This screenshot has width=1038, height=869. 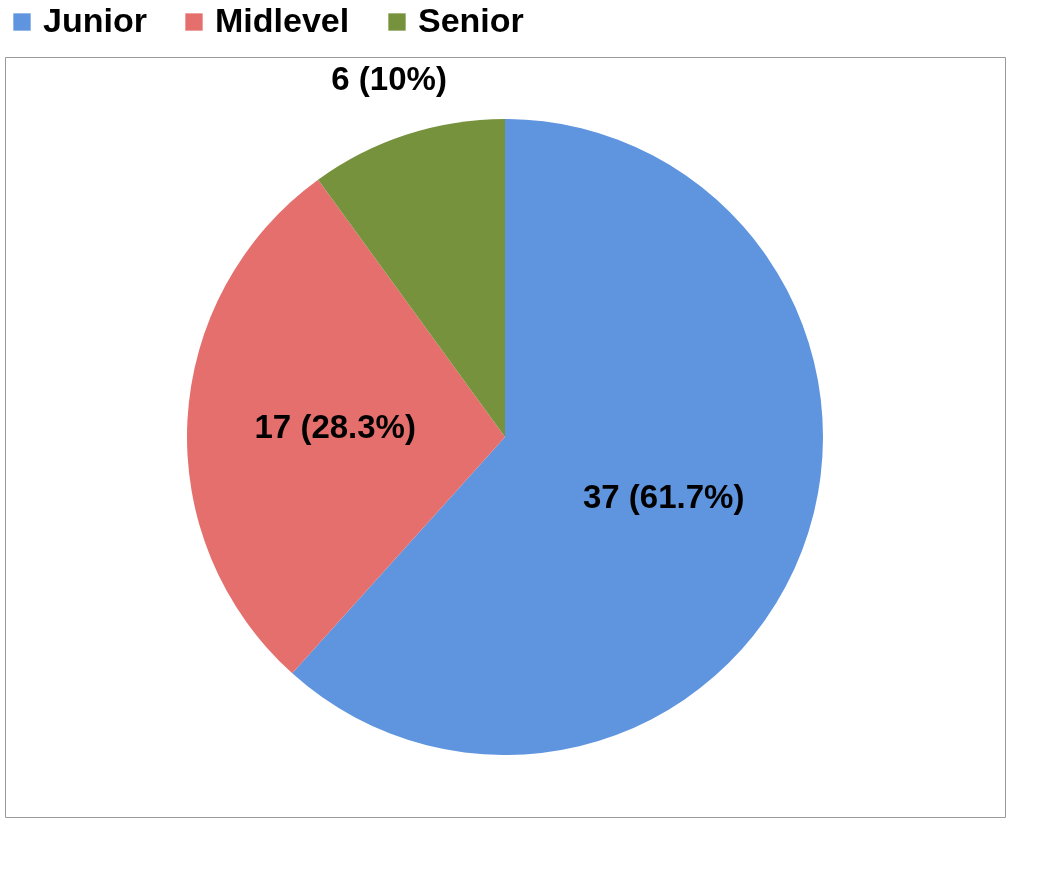 What do you see at coordinates (471, 20) in the screenshot?
I see `legend-label: Senior` at bounding box center [471, 20].